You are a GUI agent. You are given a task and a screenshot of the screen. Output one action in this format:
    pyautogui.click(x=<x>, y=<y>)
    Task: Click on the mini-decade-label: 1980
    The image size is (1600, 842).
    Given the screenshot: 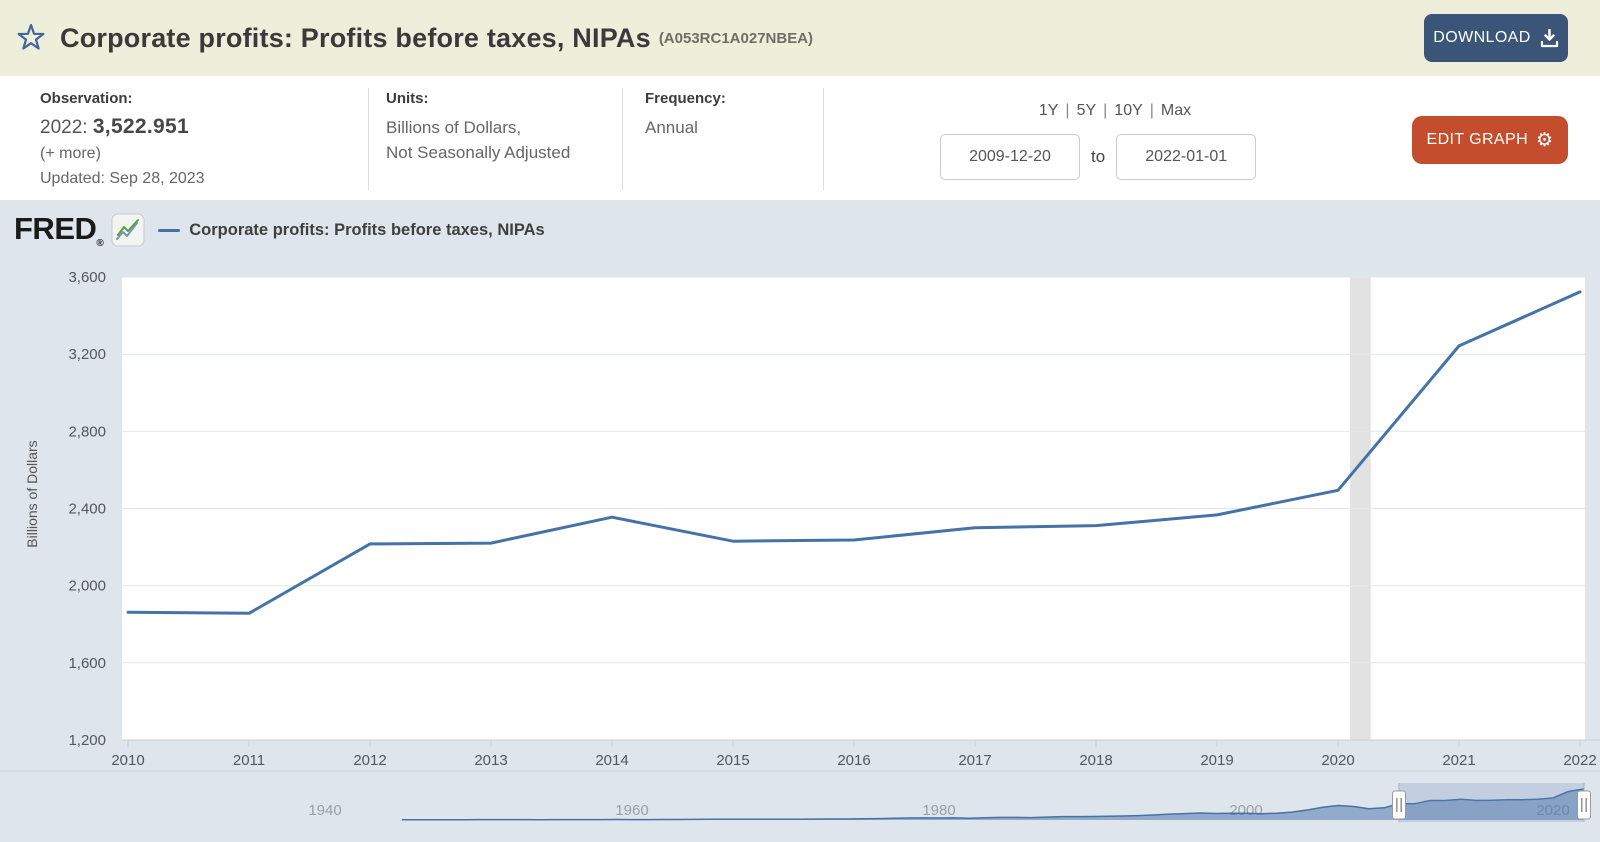 What is the action you would take?
    pyautogui.click(x=938, y=810)
    